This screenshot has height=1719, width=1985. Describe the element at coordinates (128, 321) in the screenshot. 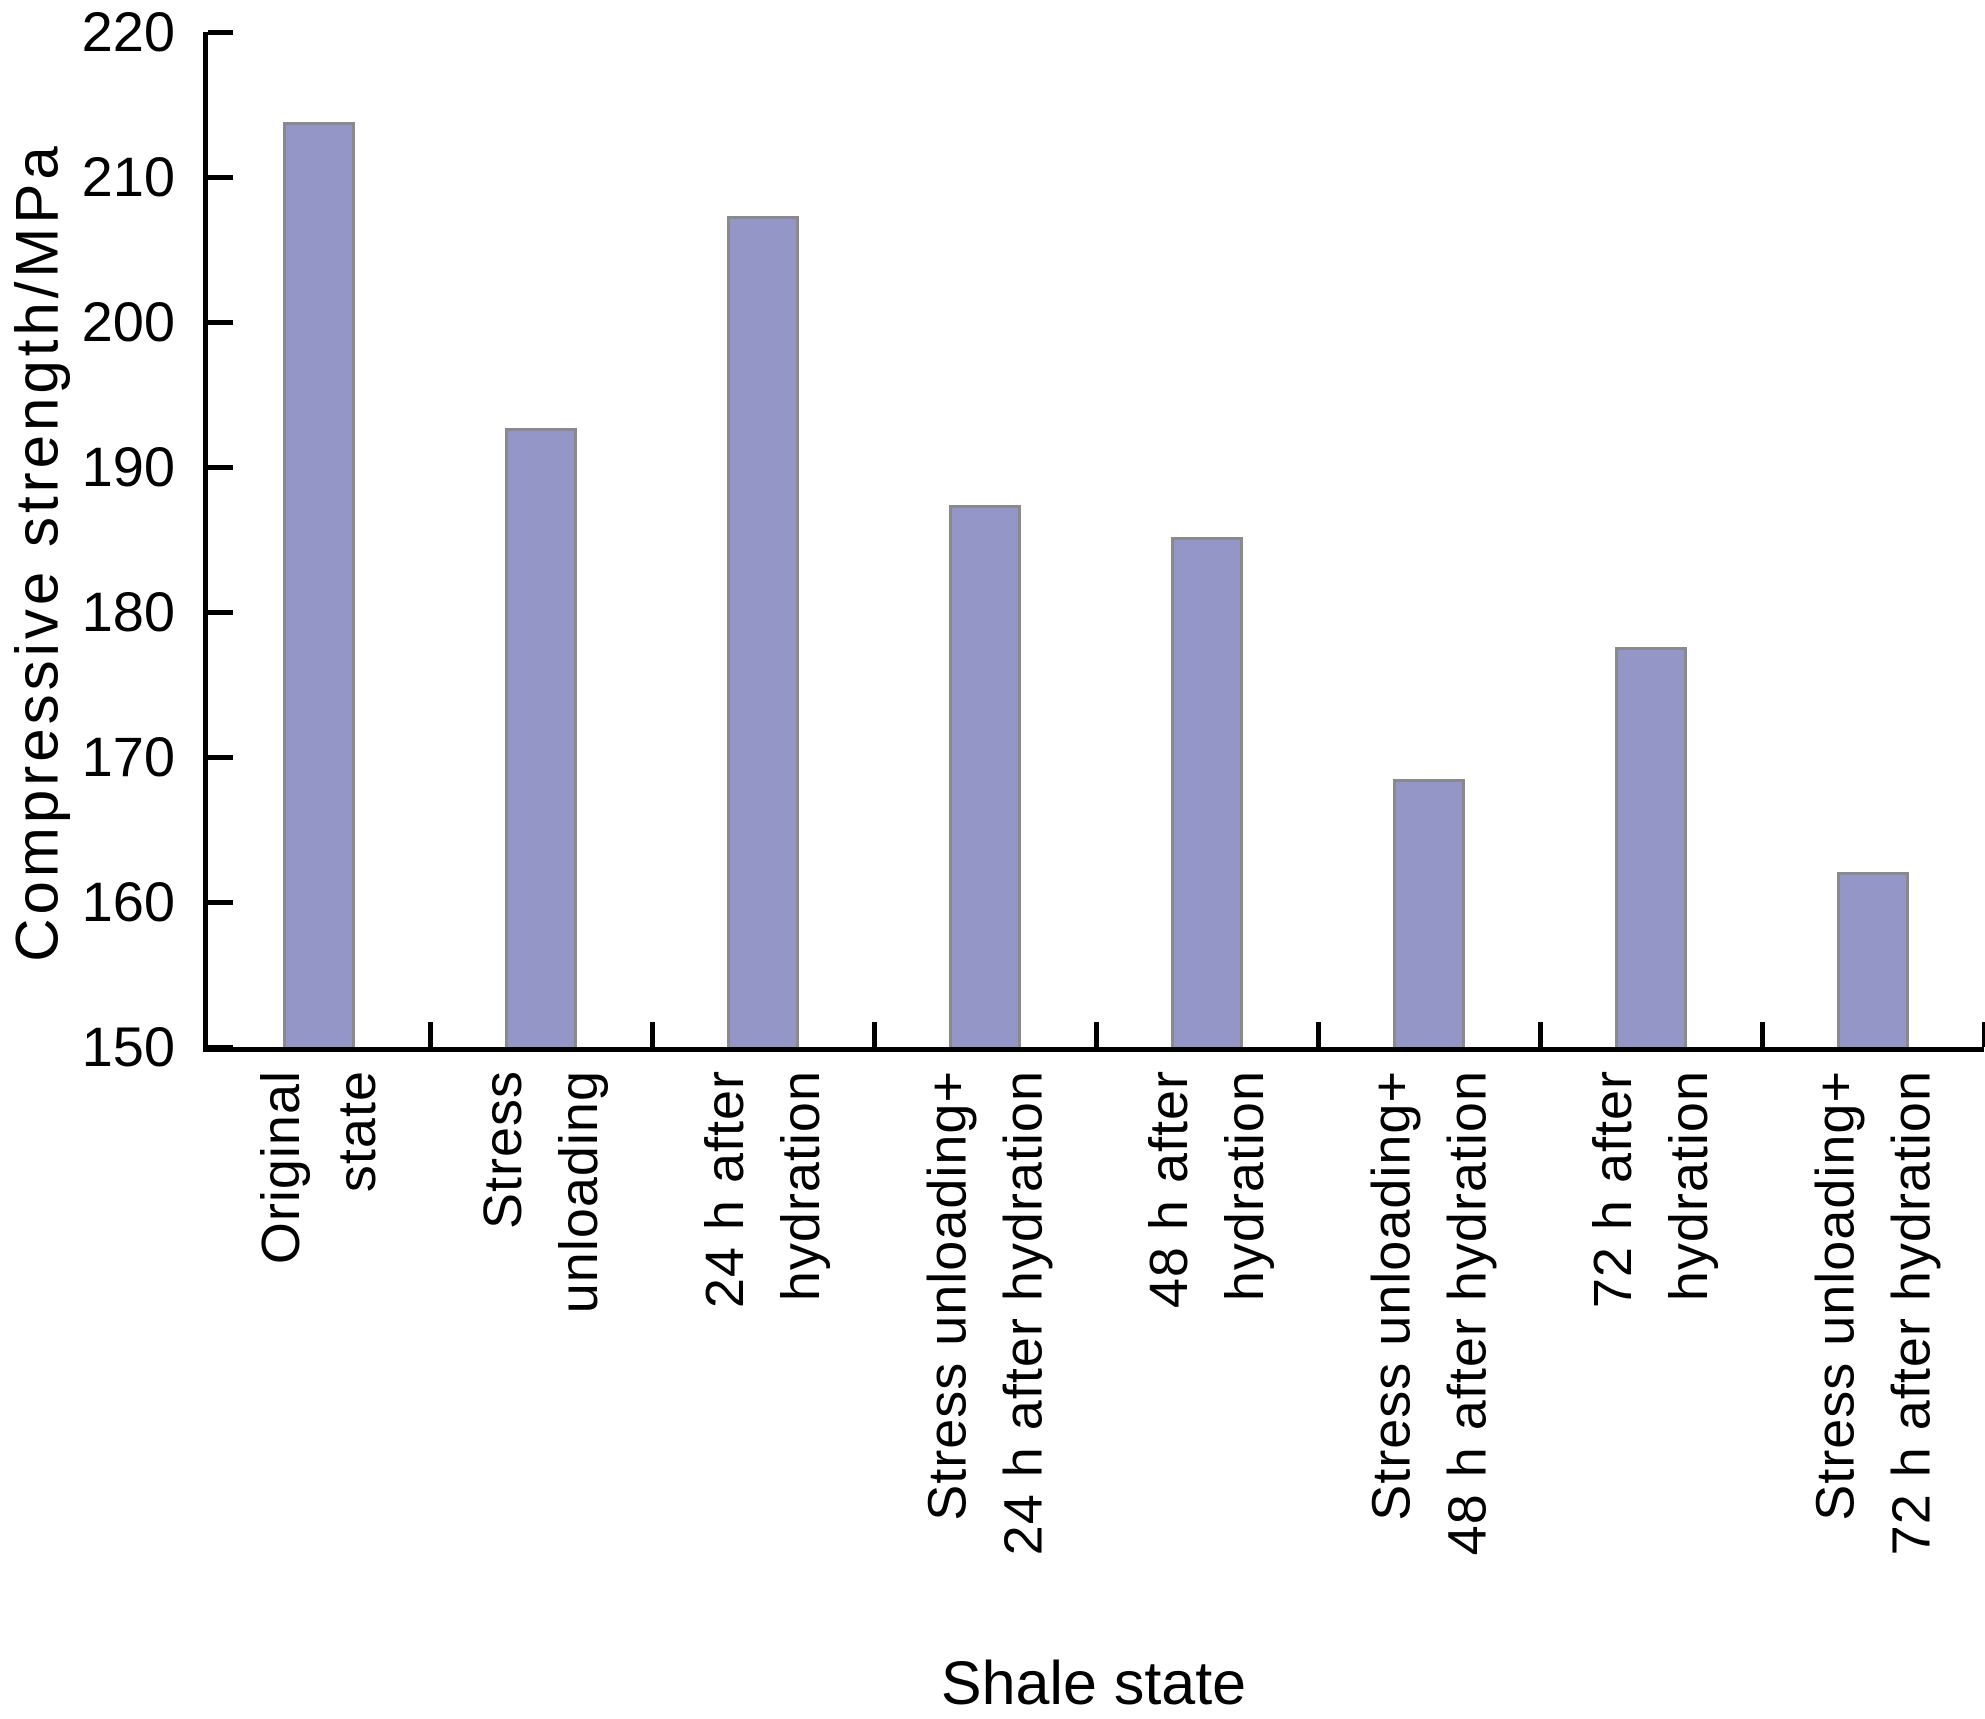

I see `y-axis-tick-label: 200` at that location.